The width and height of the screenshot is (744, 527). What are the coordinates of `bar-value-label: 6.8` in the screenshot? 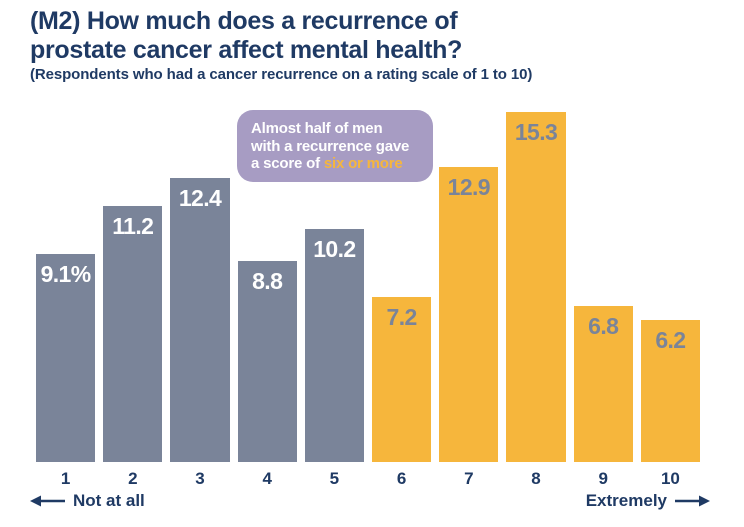 It's located at (603, 326).